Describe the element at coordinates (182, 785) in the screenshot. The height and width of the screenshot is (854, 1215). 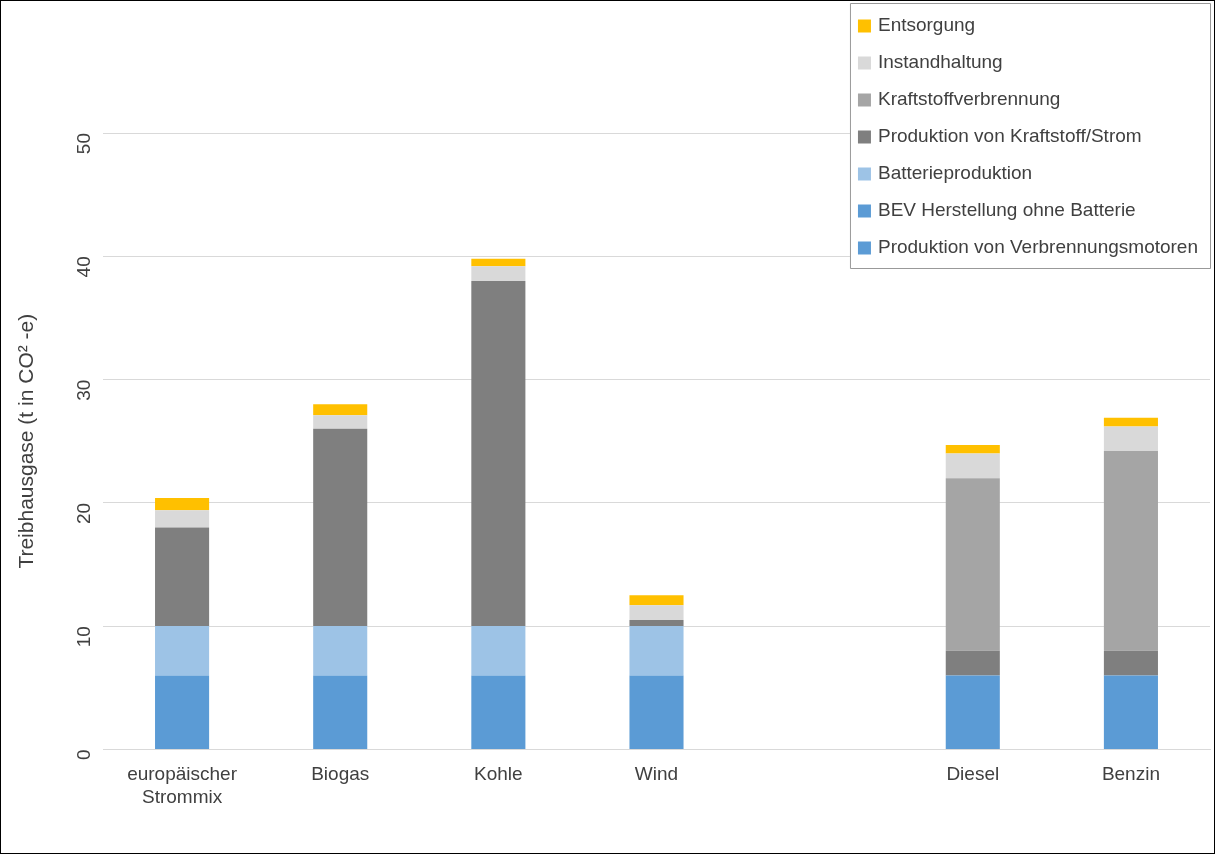
I see `x-tick-label: europäischer Strommix` at that location.